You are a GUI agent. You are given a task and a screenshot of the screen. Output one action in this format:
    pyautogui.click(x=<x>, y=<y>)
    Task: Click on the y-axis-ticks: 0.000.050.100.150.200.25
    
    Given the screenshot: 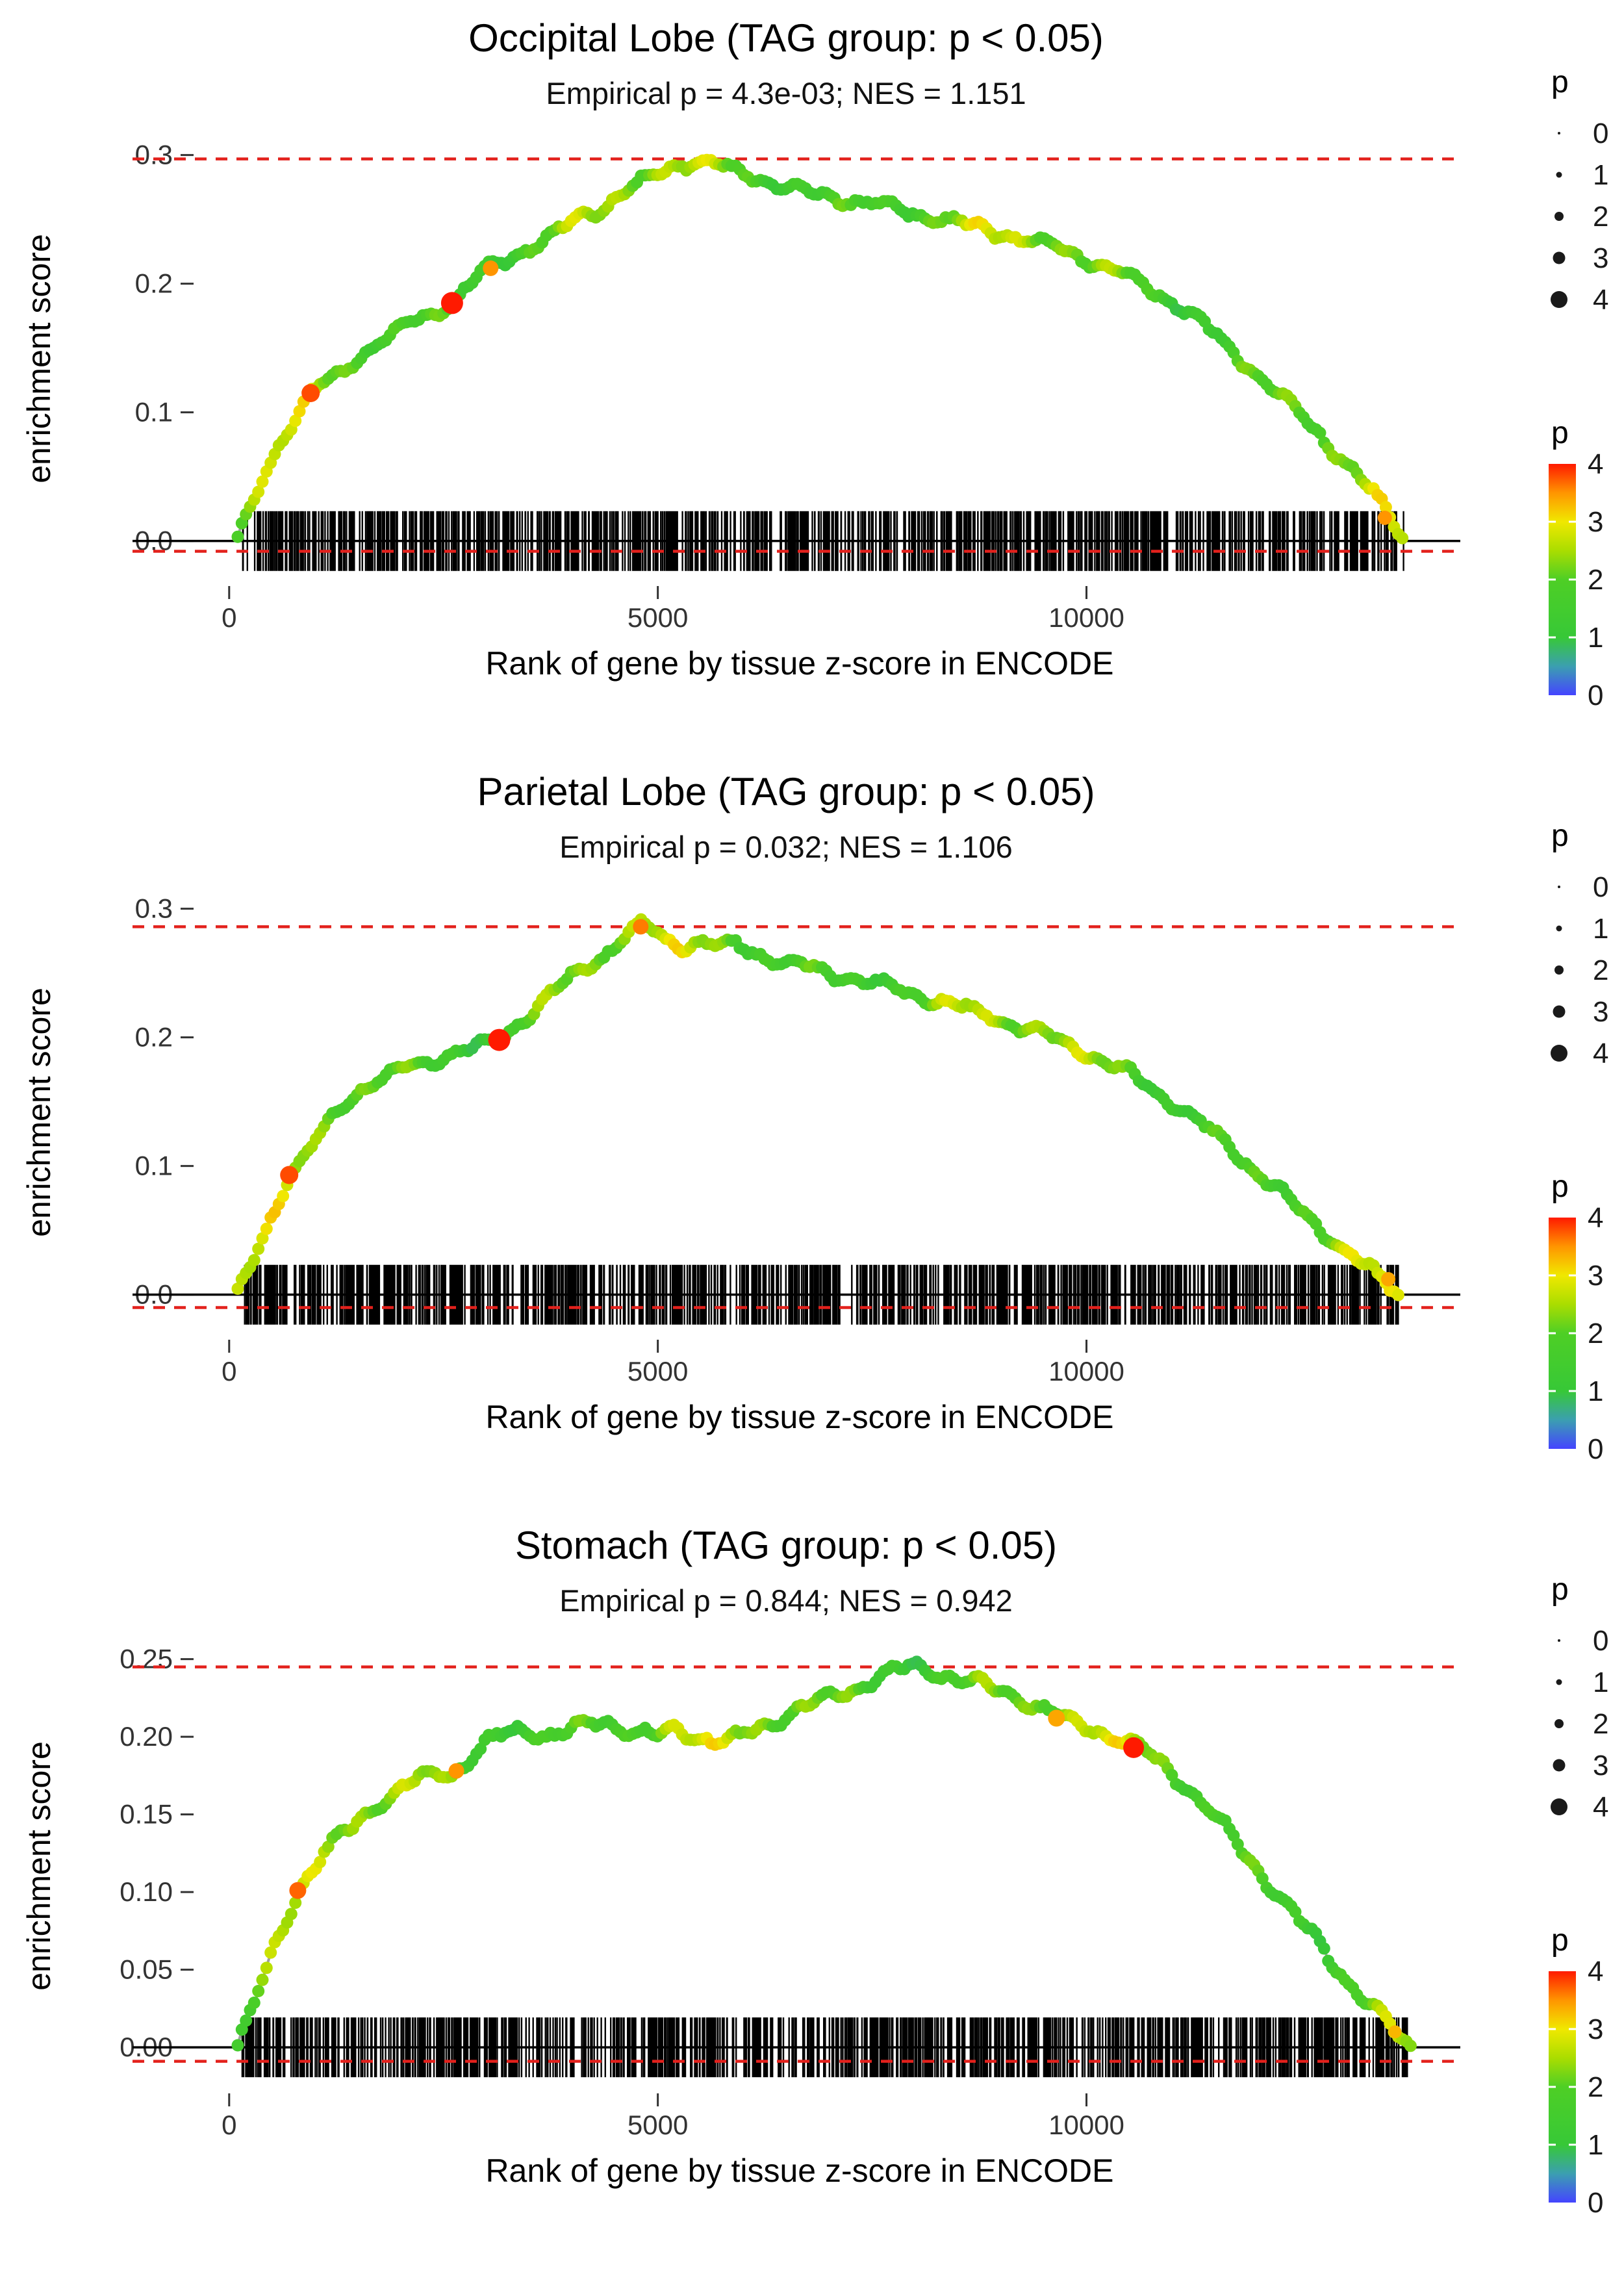 What is the action you would take?
    pyautogui.click(x=157, y=1853)
    